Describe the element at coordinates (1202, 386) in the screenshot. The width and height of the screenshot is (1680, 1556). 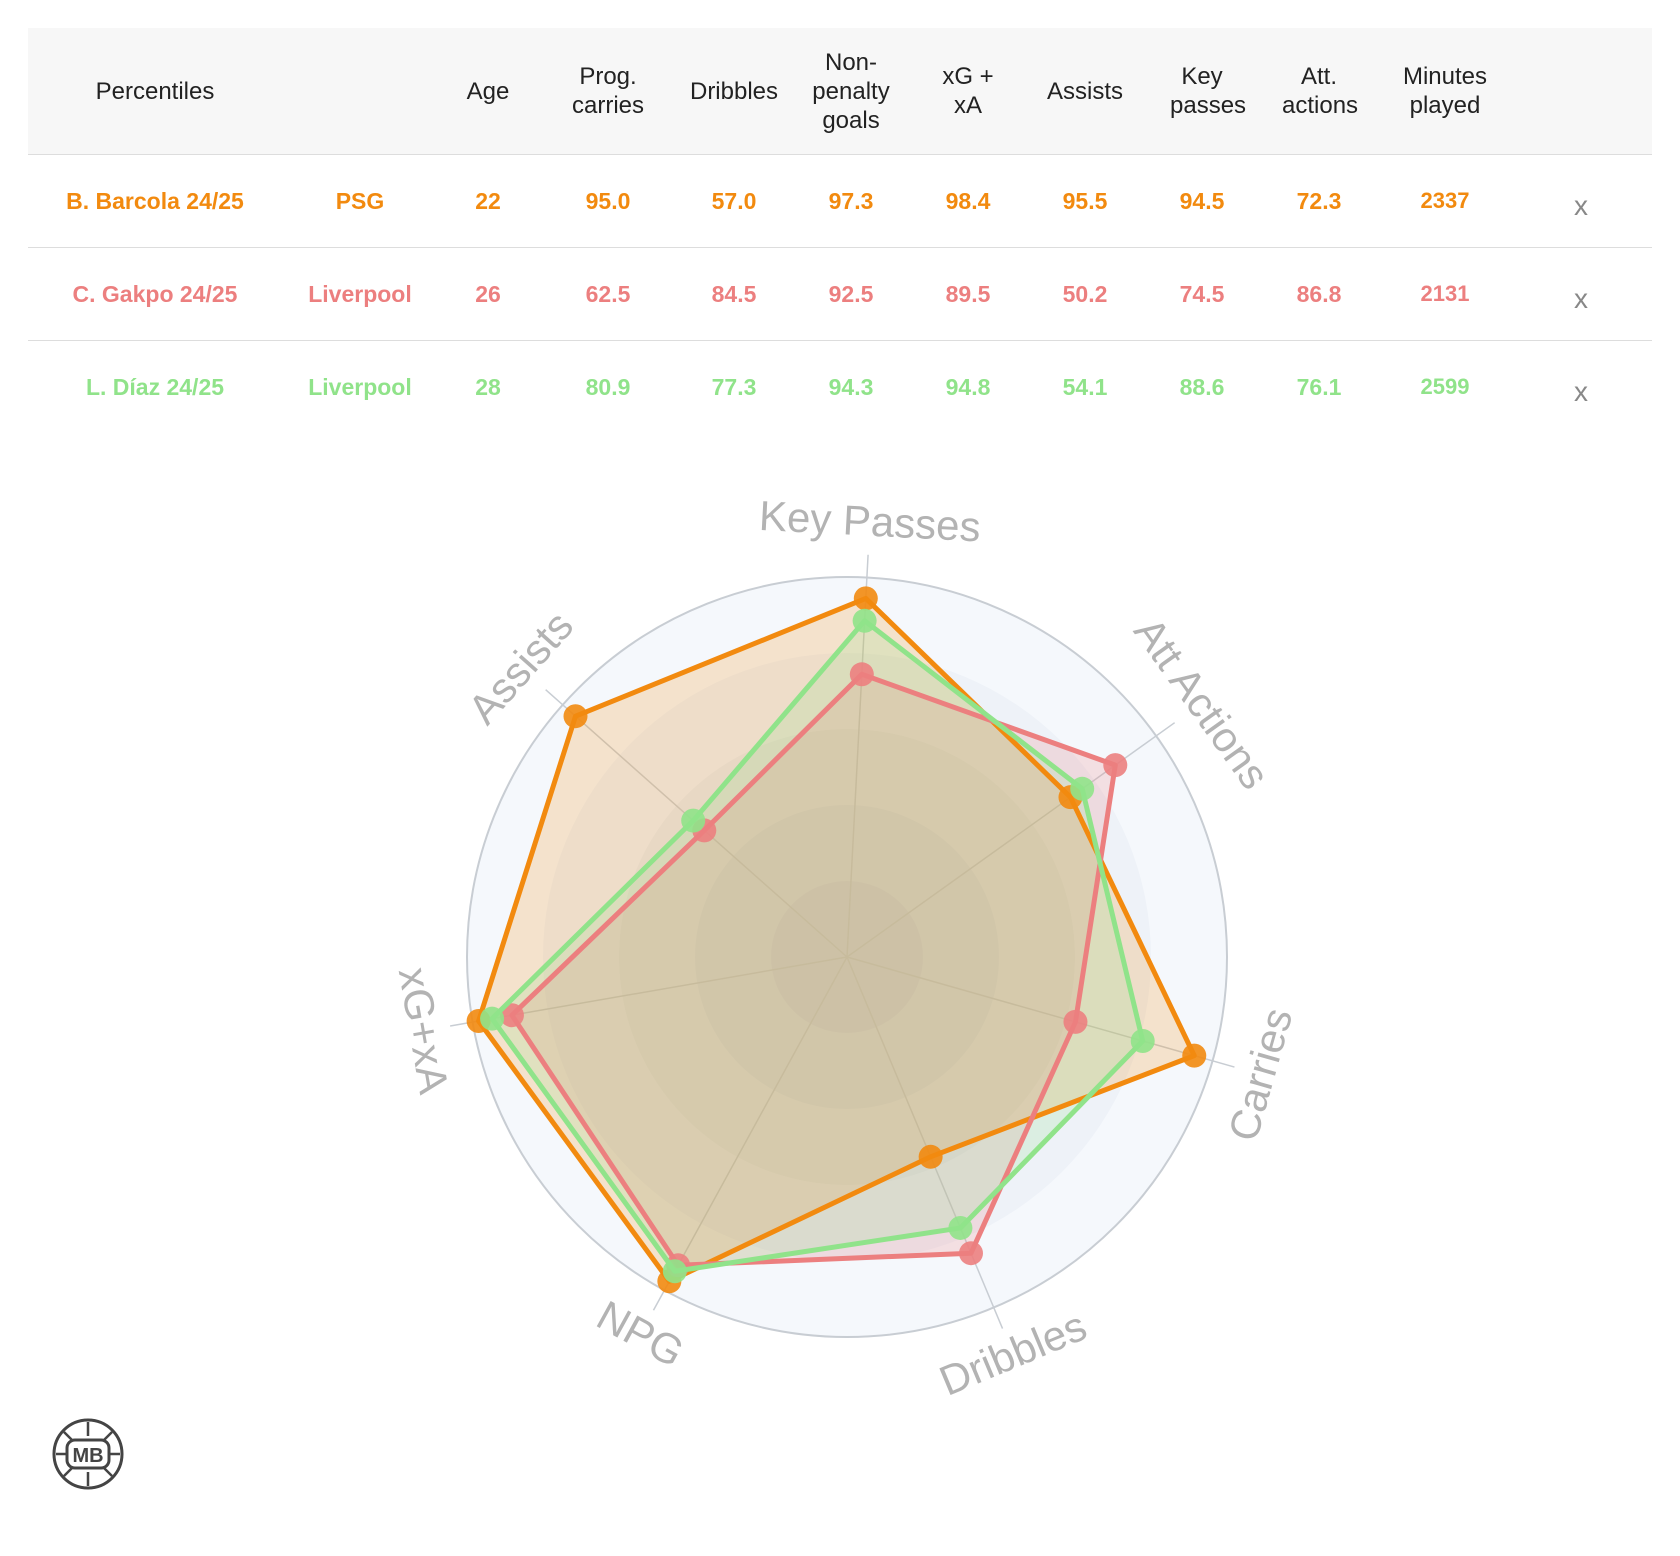
I see `key-passes-cell: 88.6` at that location.